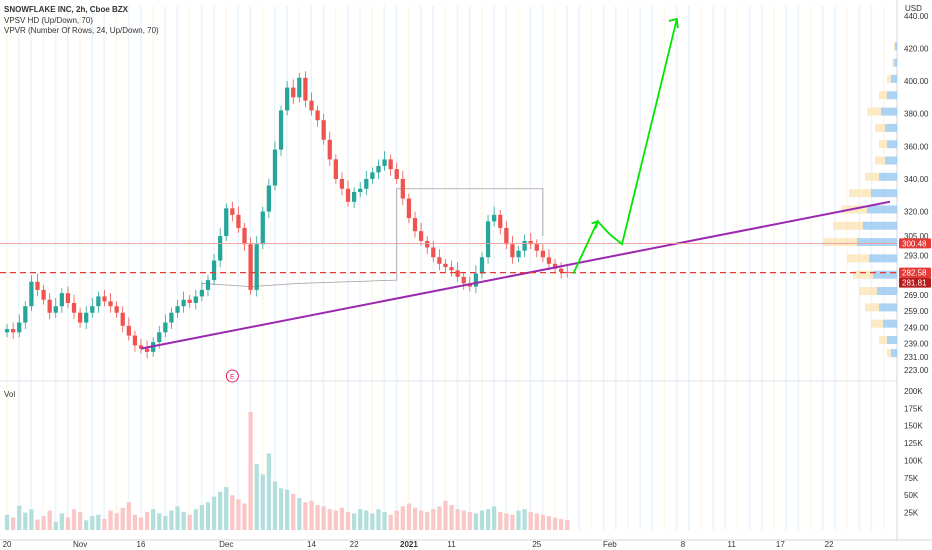 The width and height of the screenshot is (932, 550). Describe the element at coordinates (683, 544) in the screenshot. I see `time-tick-label: 8` at that location.